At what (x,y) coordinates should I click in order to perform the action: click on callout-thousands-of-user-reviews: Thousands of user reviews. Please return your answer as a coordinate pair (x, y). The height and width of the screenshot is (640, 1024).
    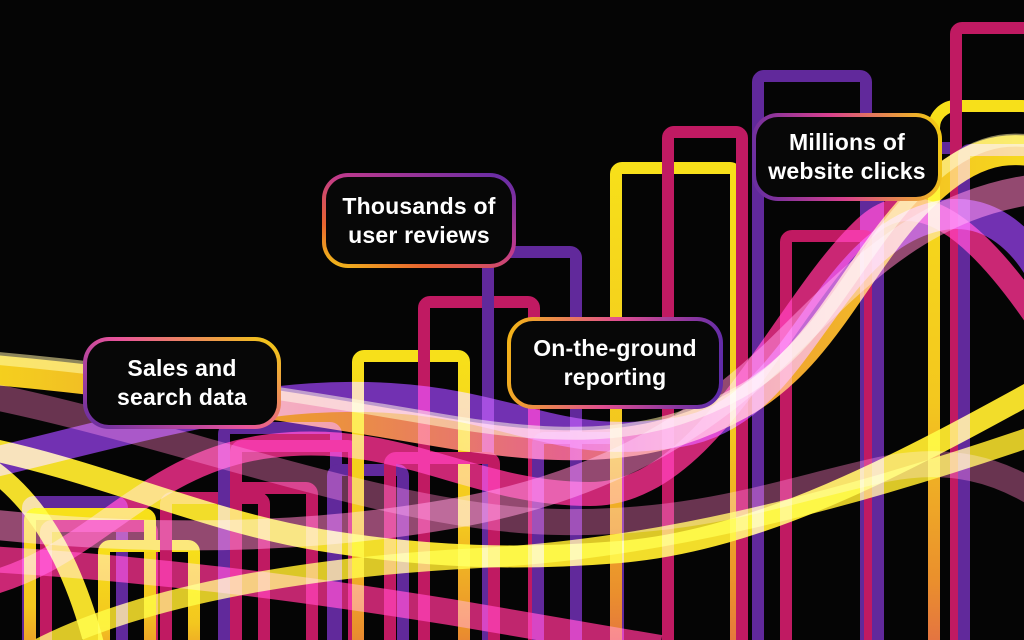
    Looking at the image, I should click on (419, 220).